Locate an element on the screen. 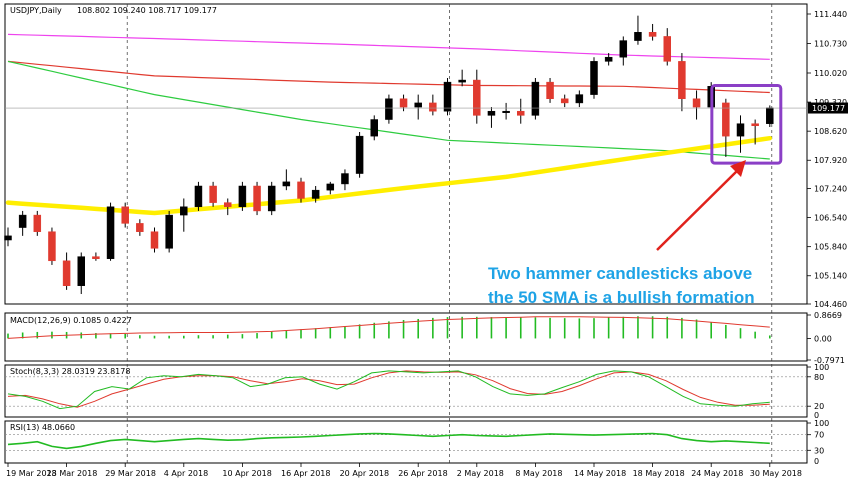 Image resolution: width=852 pixels, height=485 pixels. macd-indicator is located at coordinates (389, 327).